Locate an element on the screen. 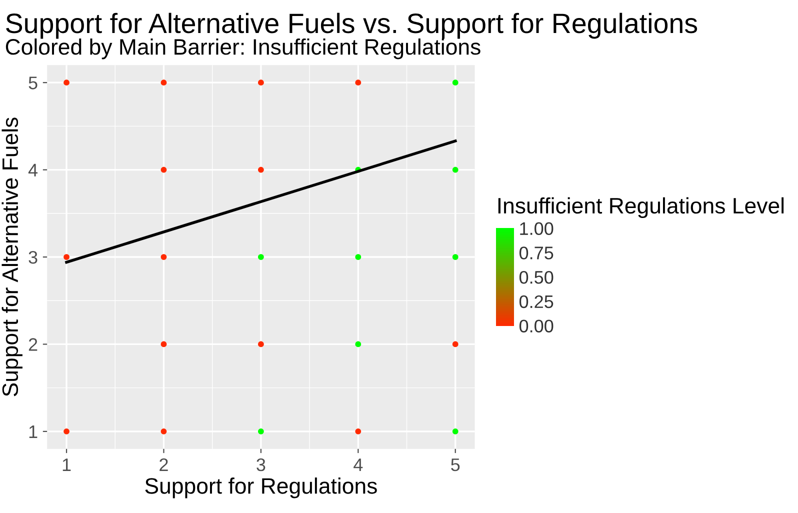 Image resolution: width=798 pixels, height=513 pixels. y-tick-label: 5 is located at coordinates (33, 83).